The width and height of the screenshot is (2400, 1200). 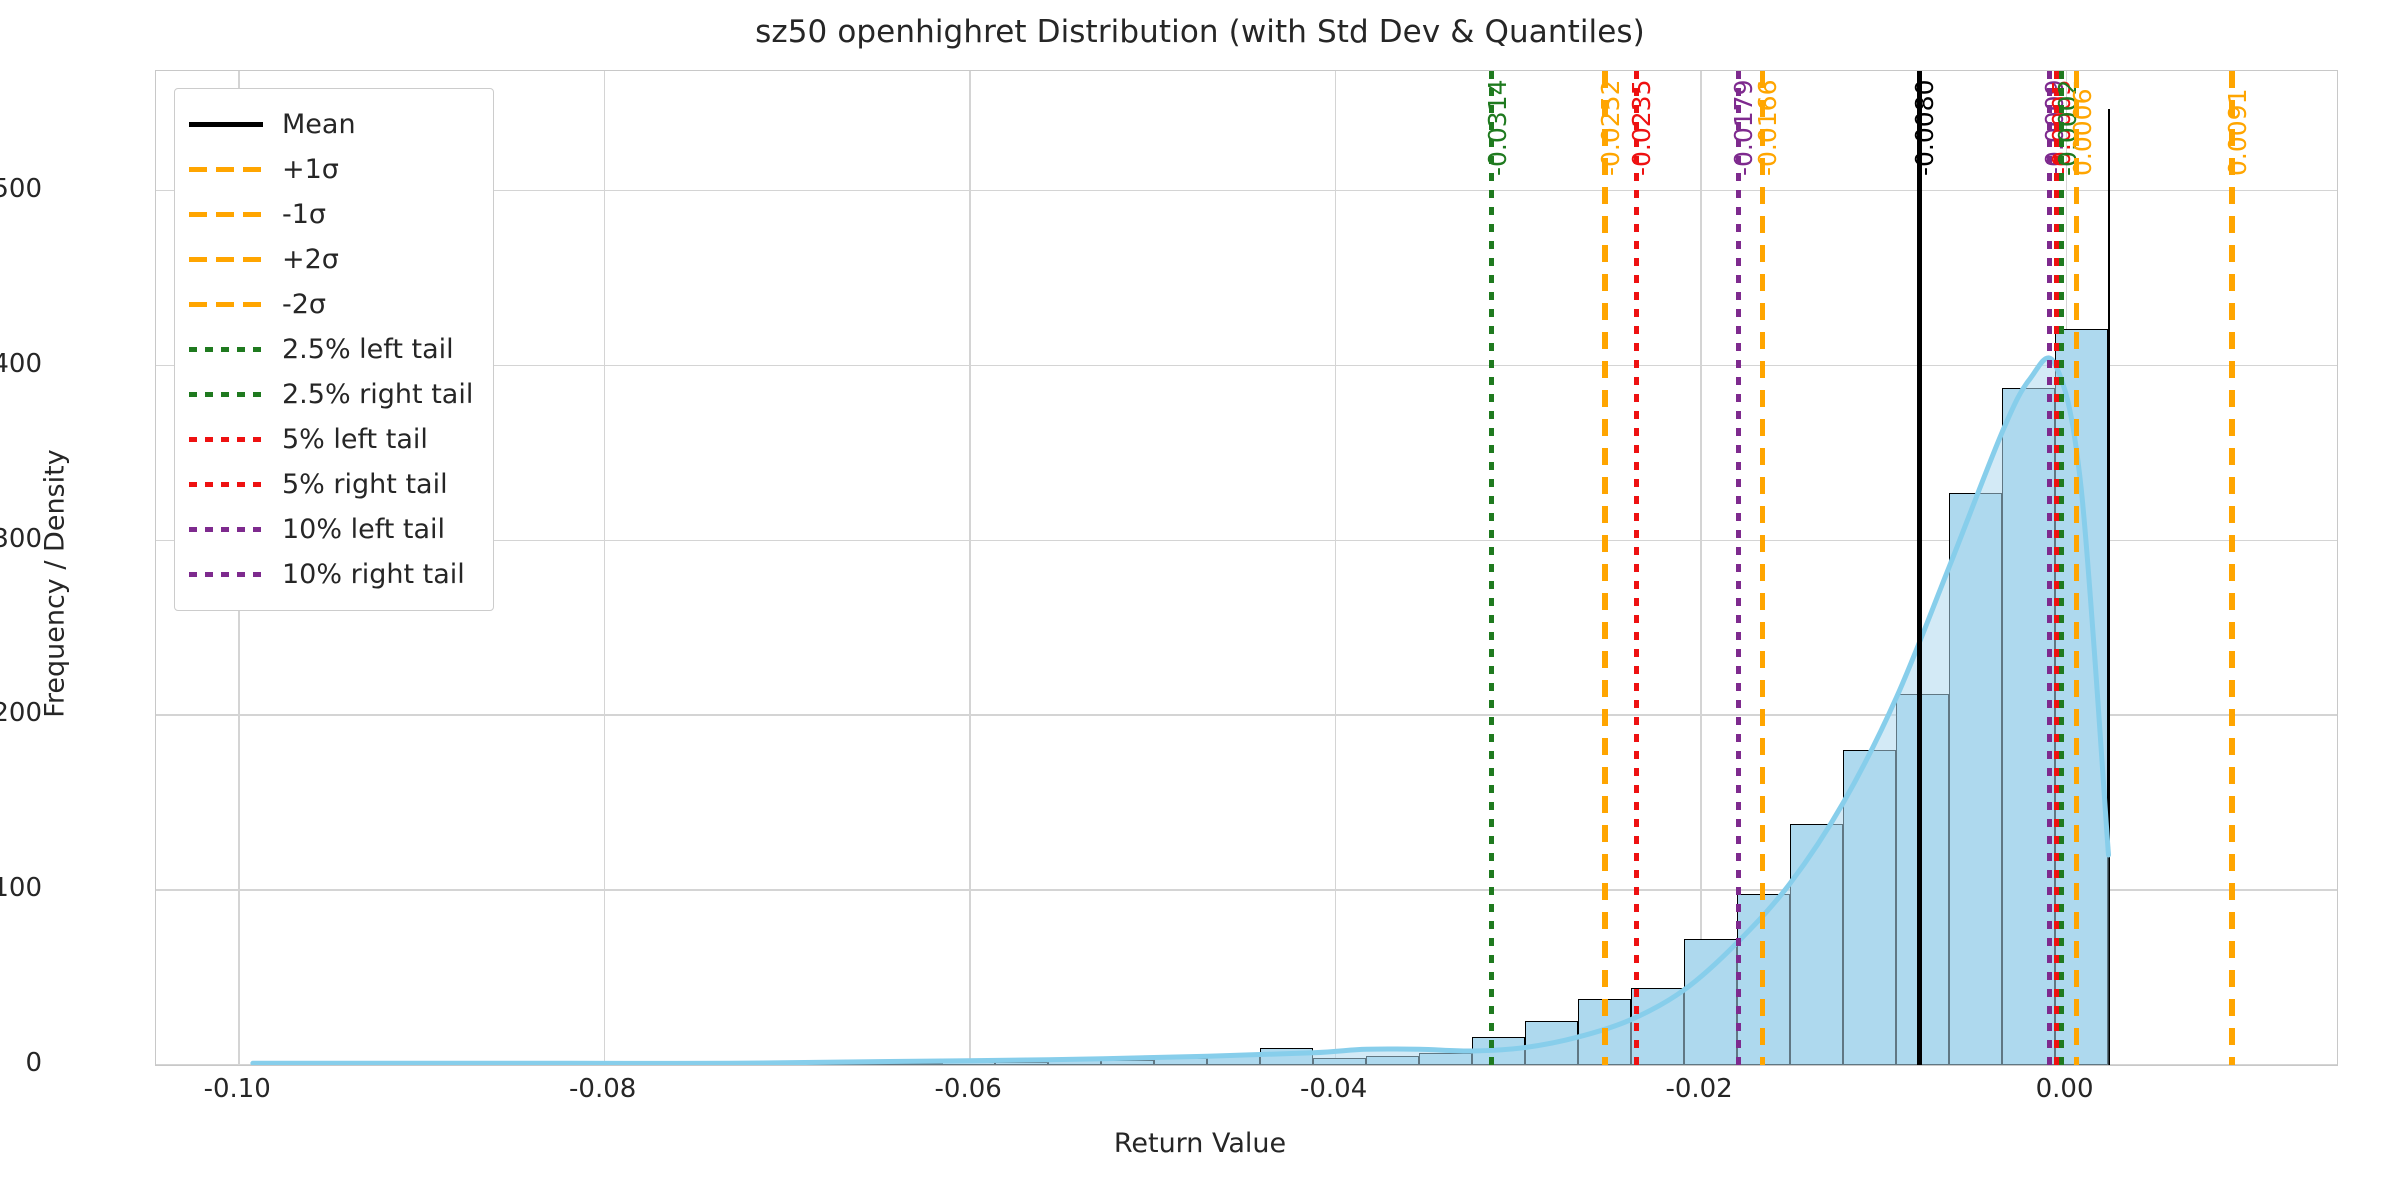 What do you see at coordinates (55, 583) in the screenshot?
I see `y-axis-label: Frequency / Density` at bounding box center [55, 583].